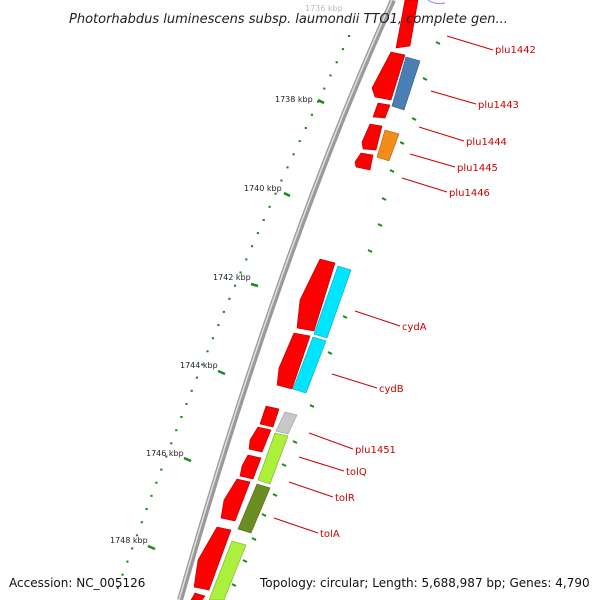 The width and height of the screenshot is (600, 600). I want to click on gene-label-tolR: tolR, so click(345, 498).